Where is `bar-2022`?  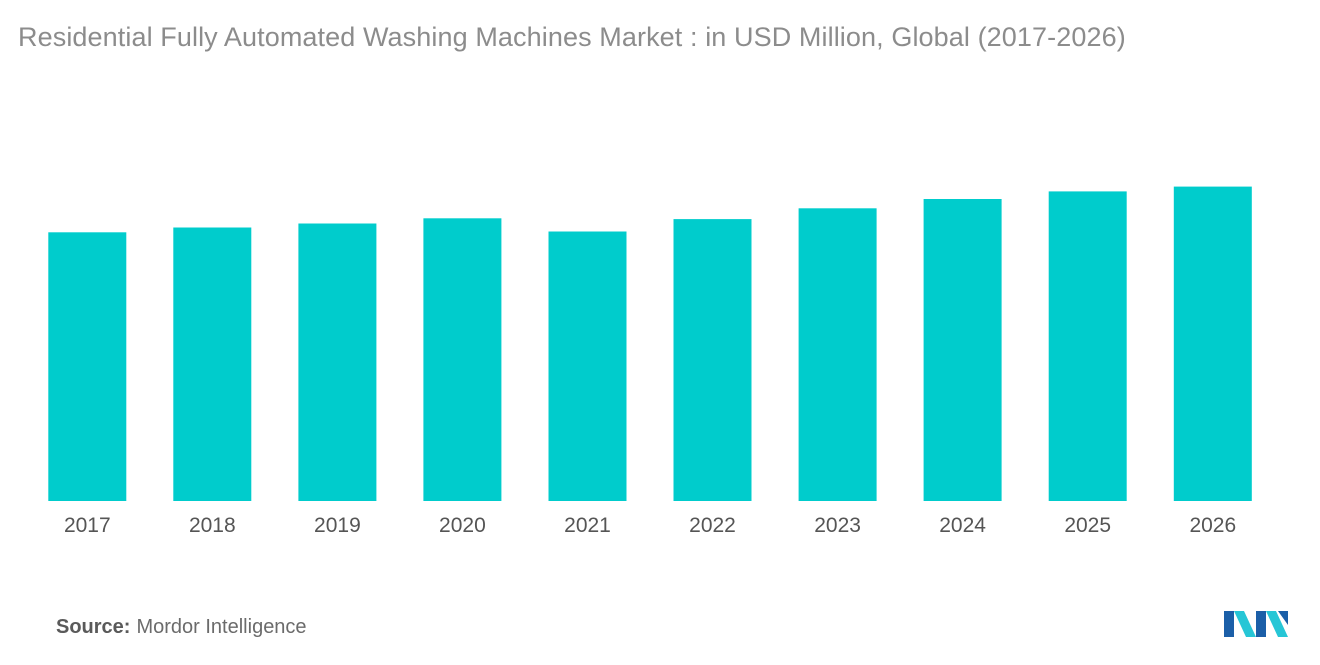 bar-2022 is located at coordinates (712, 360).